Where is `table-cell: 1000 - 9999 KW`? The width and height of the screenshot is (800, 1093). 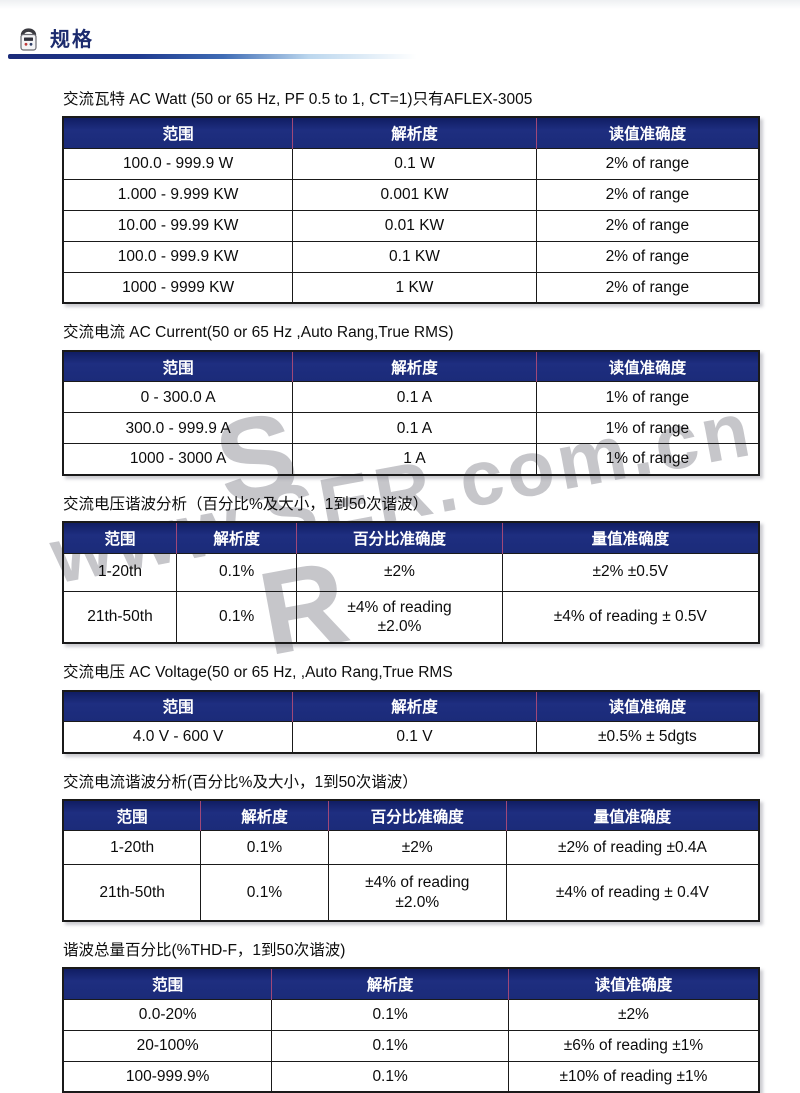 table-cell: 1000 - 9999 KW is located at coordinates (178, 287).